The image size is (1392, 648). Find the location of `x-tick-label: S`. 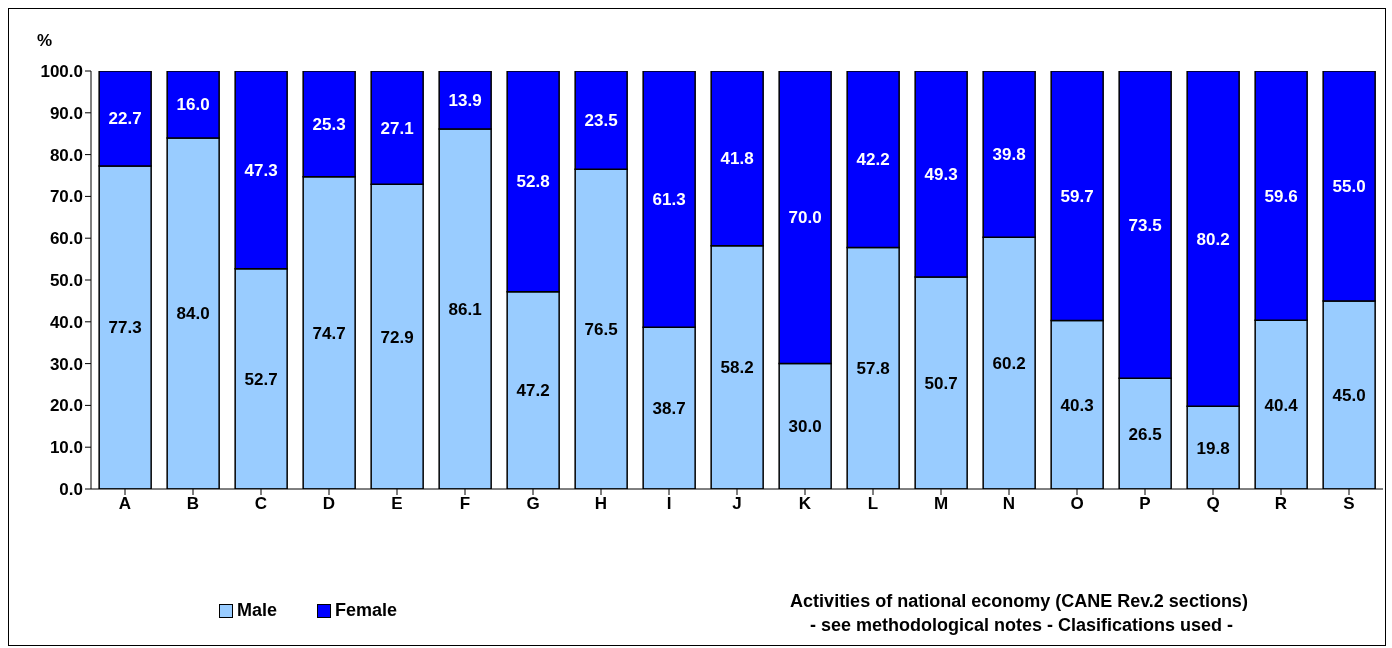

x-tick-label: S is located at coordinates (1349, 504).